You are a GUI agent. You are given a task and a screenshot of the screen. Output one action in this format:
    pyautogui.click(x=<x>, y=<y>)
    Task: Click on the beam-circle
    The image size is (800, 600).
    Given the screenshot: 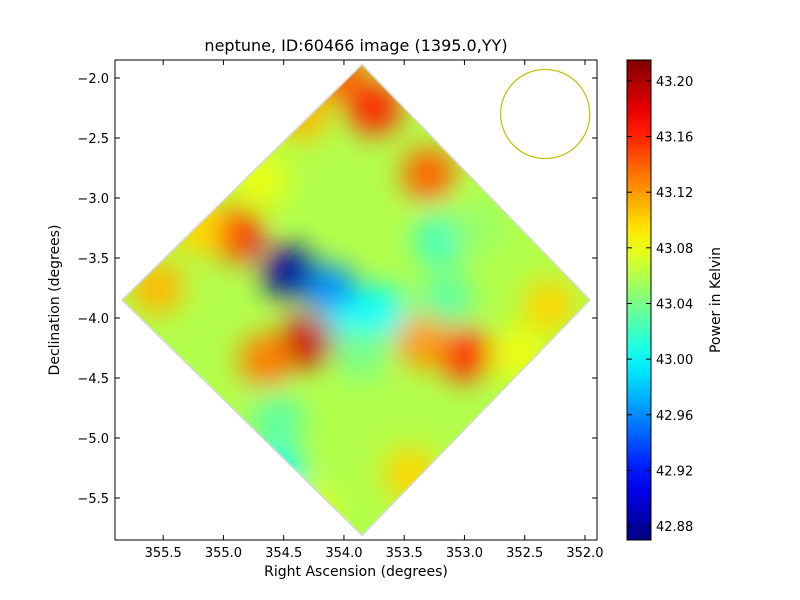 What is the action you would take?
    pyautogui.click(x=545, y=114)
    